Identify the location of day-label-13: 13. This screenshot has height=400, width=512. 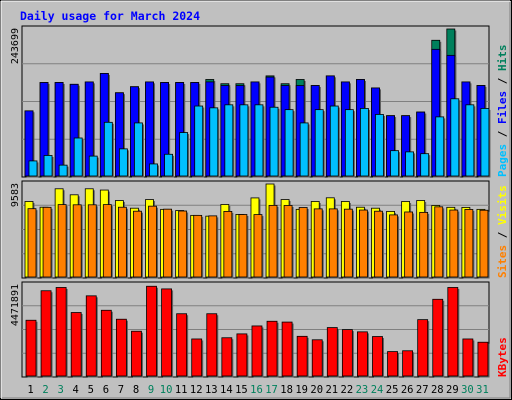
(211, 390).